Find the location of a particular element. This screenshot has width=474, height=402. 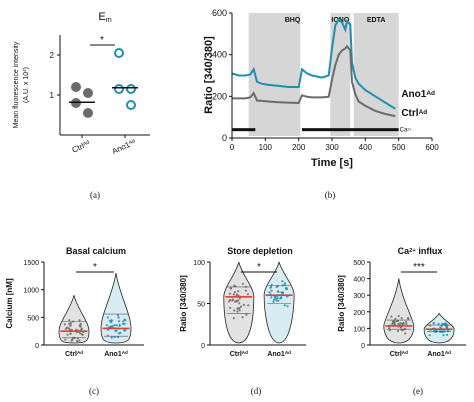

calcium-bar is located at coordinates (350, 130).